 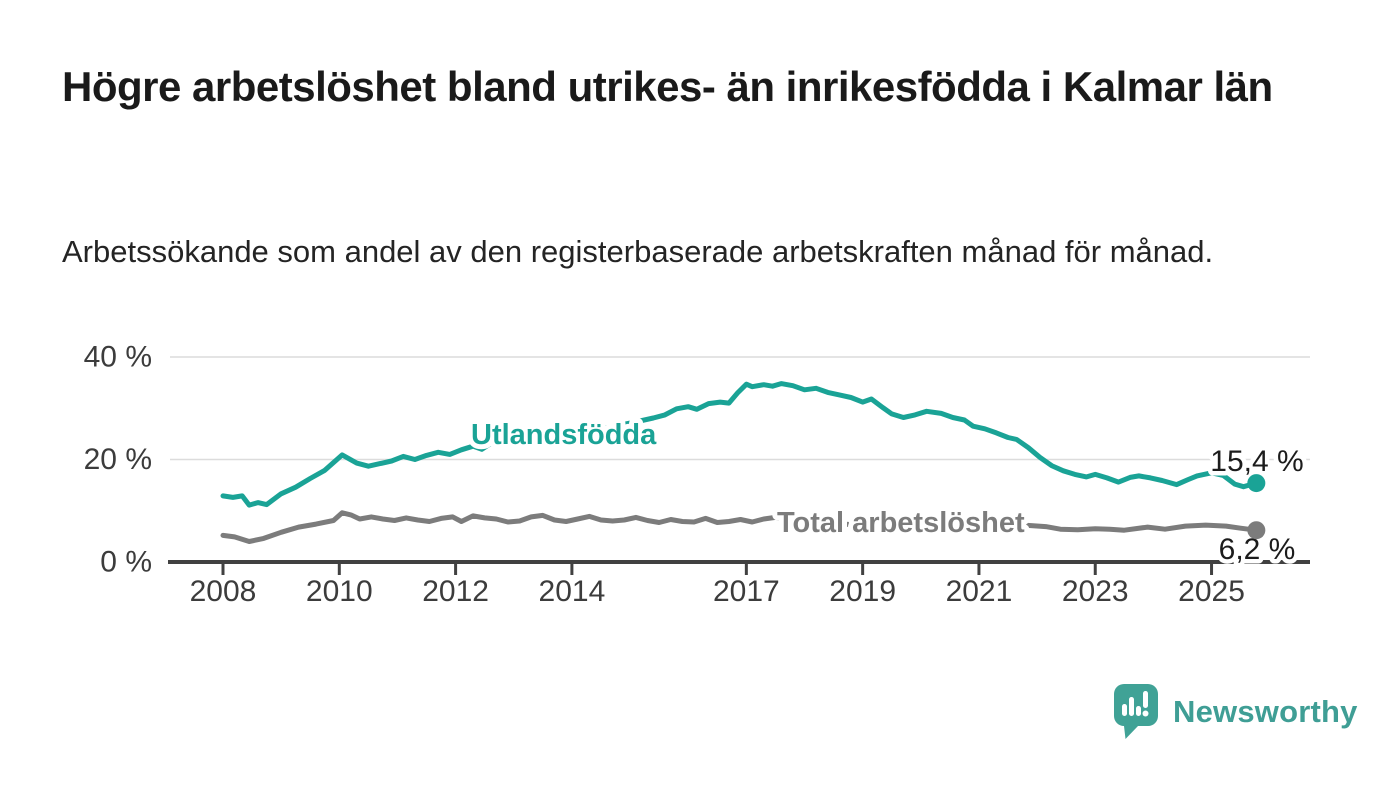 I want to click on y-axis-label-0: 0 %, so click(x=126, y=562).